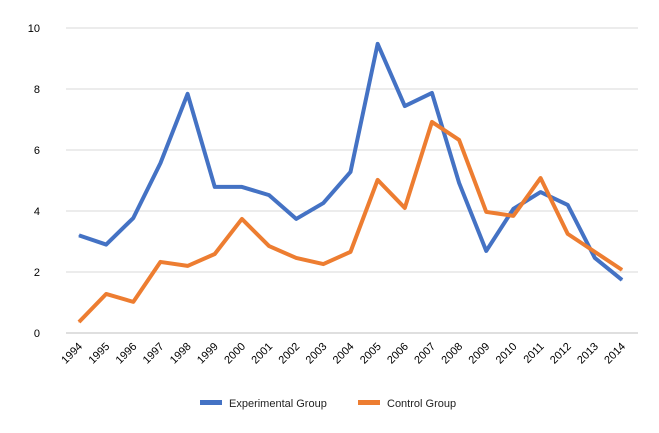 This screenshot has width=659, height=433. What do you see at coordinates (37, 273) in the screenshot?
I see `y-tick-label: 2` at bounding box center [37, 273].